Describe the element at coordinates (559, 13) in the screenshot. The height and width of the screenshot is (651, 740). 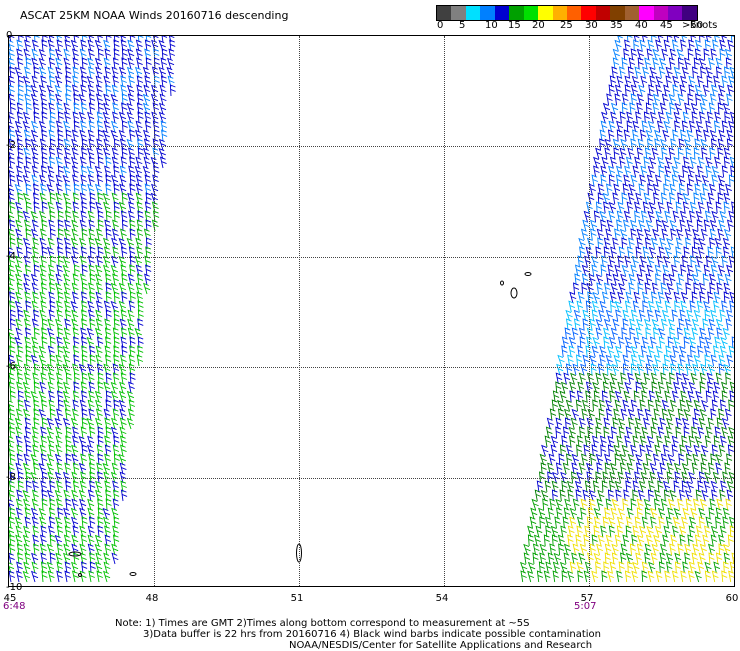
I see `legend-swatch` at that location.